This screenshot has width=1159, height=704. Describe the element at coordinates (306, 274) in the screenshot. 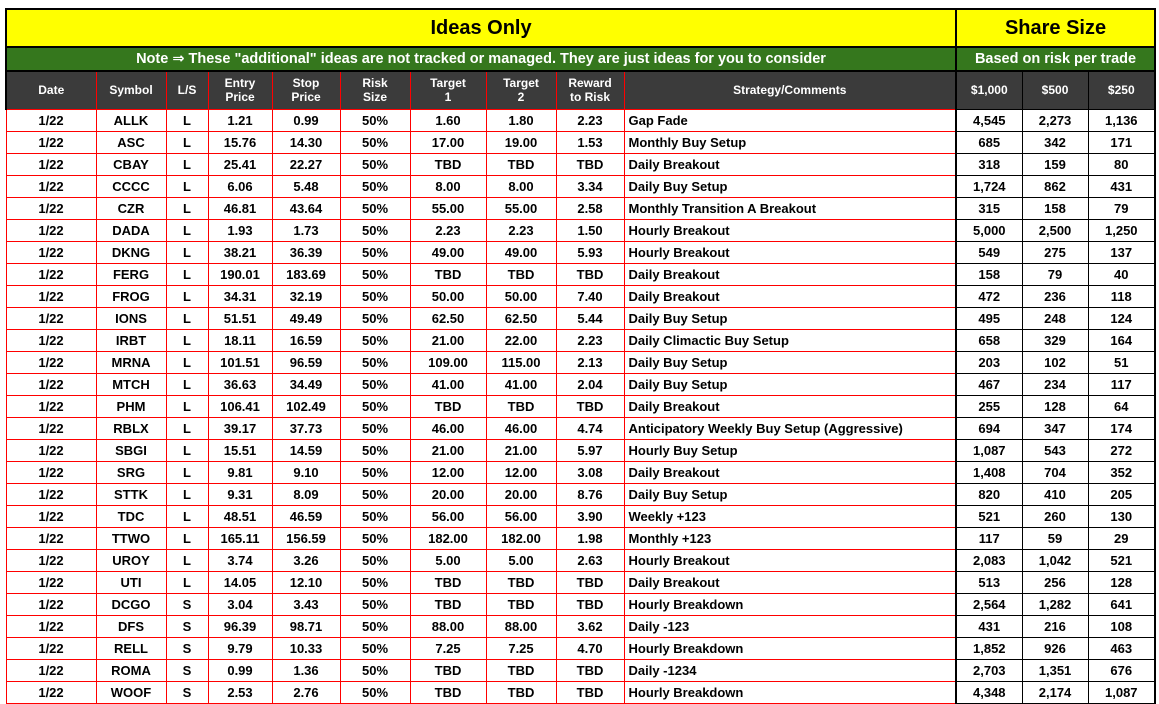

I see `cell-stop-price: 183.69` at that location.